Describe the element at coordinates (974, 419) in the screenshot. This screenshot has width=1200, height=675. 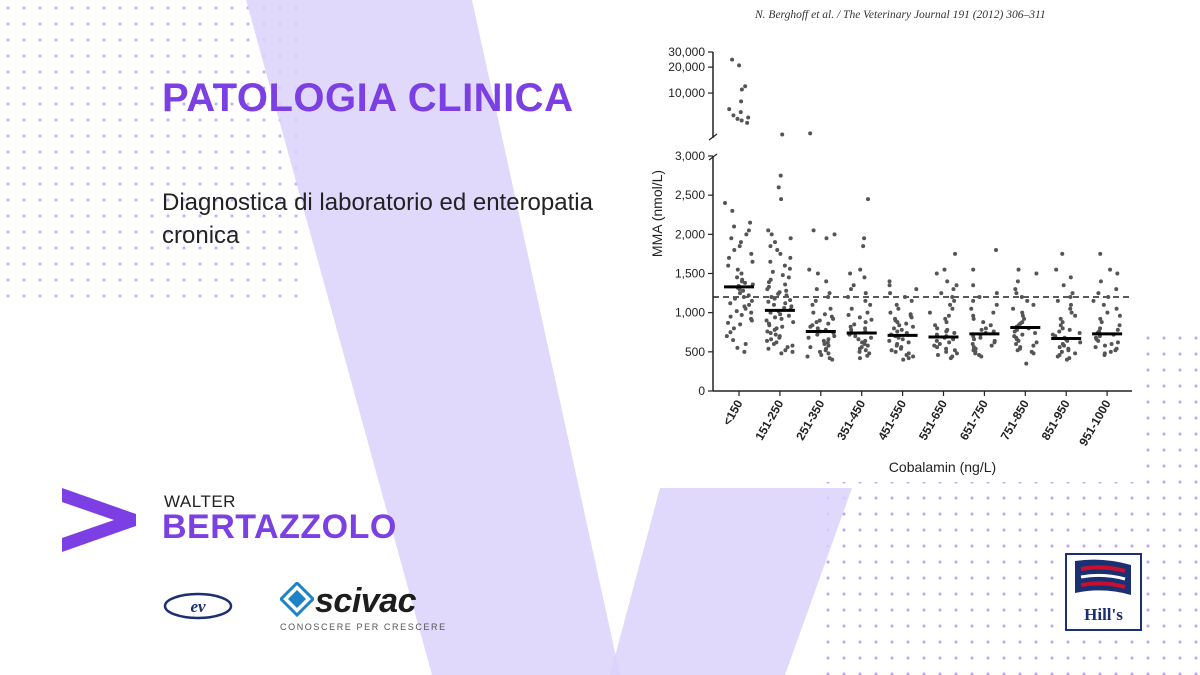
I see `x-tick-label: 651-750` at that location.